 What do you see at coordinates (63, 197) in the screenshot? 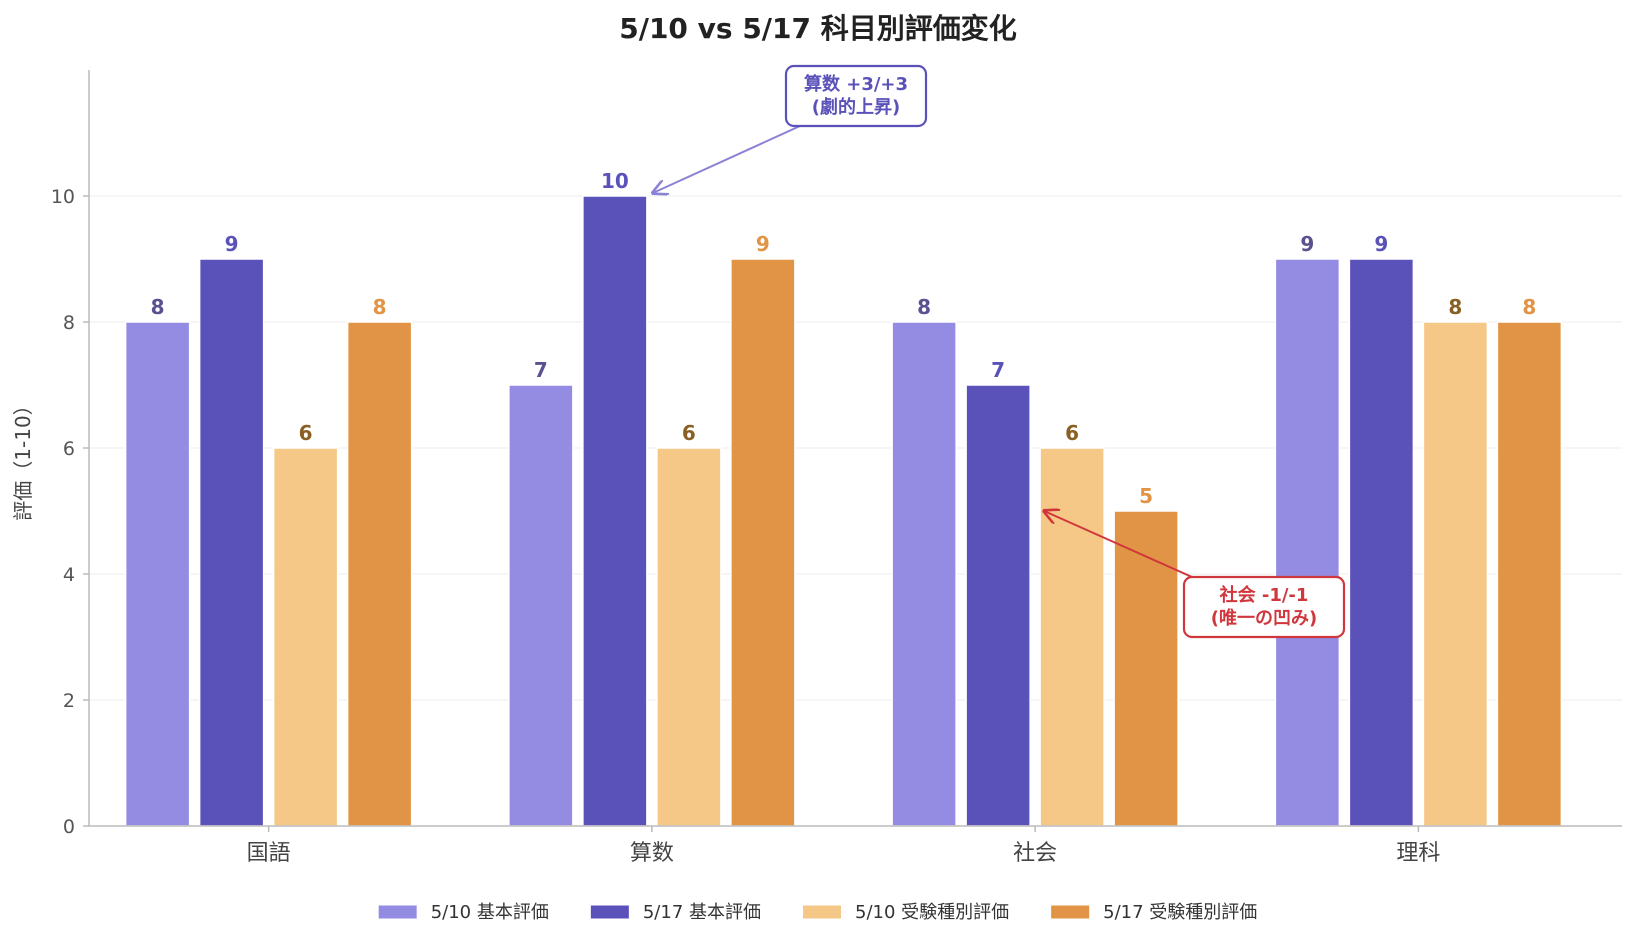
I see `y-tick-label: 10` at bounding box center [63, 197].